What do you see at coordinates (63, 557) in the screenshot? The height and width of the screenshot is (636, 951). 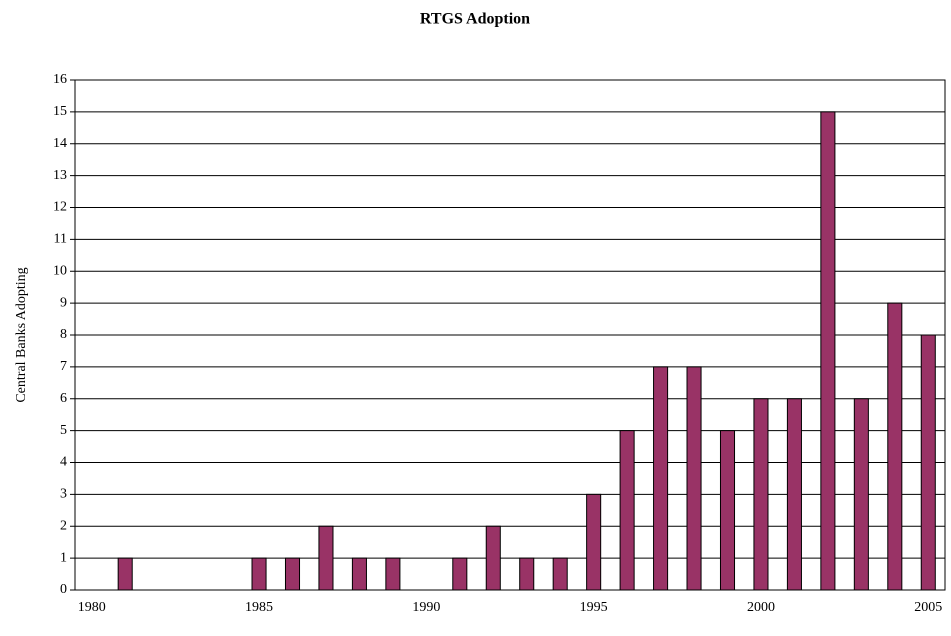 I see `y-tick-label: 1` at bounding box center [63, 557].